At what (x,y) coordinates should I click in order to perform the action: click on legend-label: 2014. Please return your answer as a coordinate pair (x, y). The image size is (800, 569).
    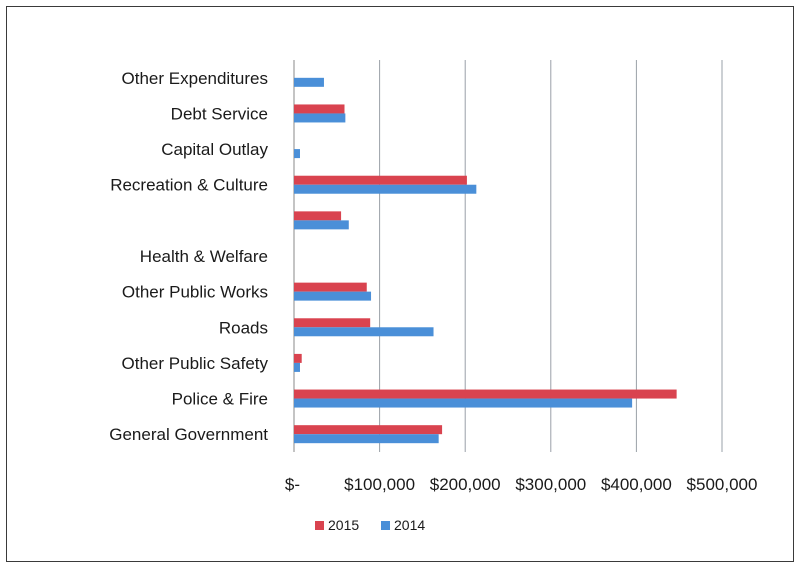
    Looking at the image, I should click on (409, 525).